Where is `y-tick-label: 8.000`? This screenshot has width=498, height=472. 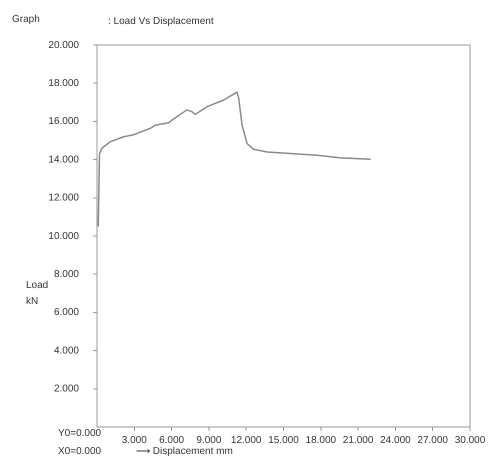 y-tick-label: 8.000 is located at coordinates (67, 274).